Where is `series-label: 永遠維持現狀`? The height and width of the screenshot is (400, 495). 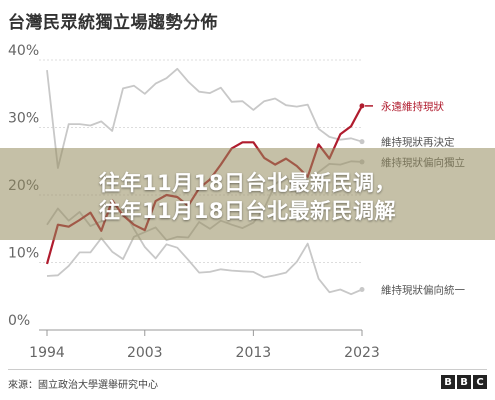 series-label: 永遠維持現狀 is located at coordinates (412, 106).